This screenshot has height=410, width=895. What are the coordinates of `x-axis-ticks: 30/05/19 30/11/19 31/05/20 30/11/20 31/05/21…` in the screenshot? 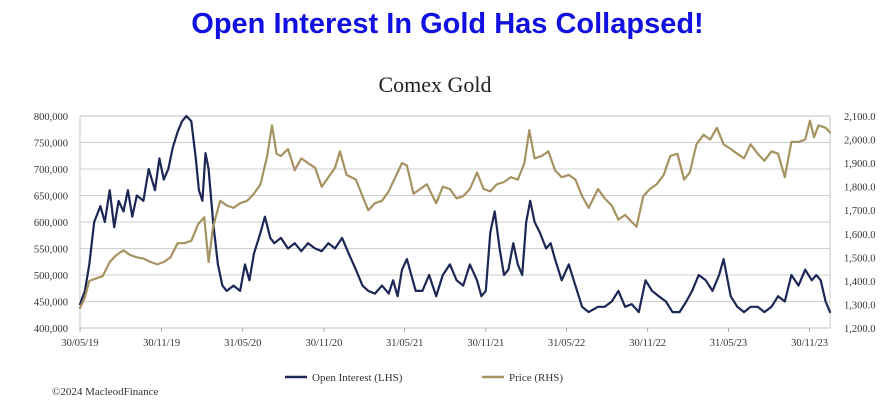 It's located at (444, 338).